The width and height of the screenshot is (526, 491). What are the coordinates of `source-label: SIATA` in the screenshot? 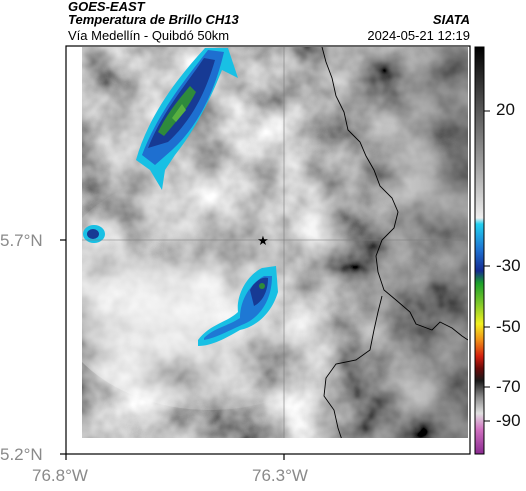 It's located at (451, 19).